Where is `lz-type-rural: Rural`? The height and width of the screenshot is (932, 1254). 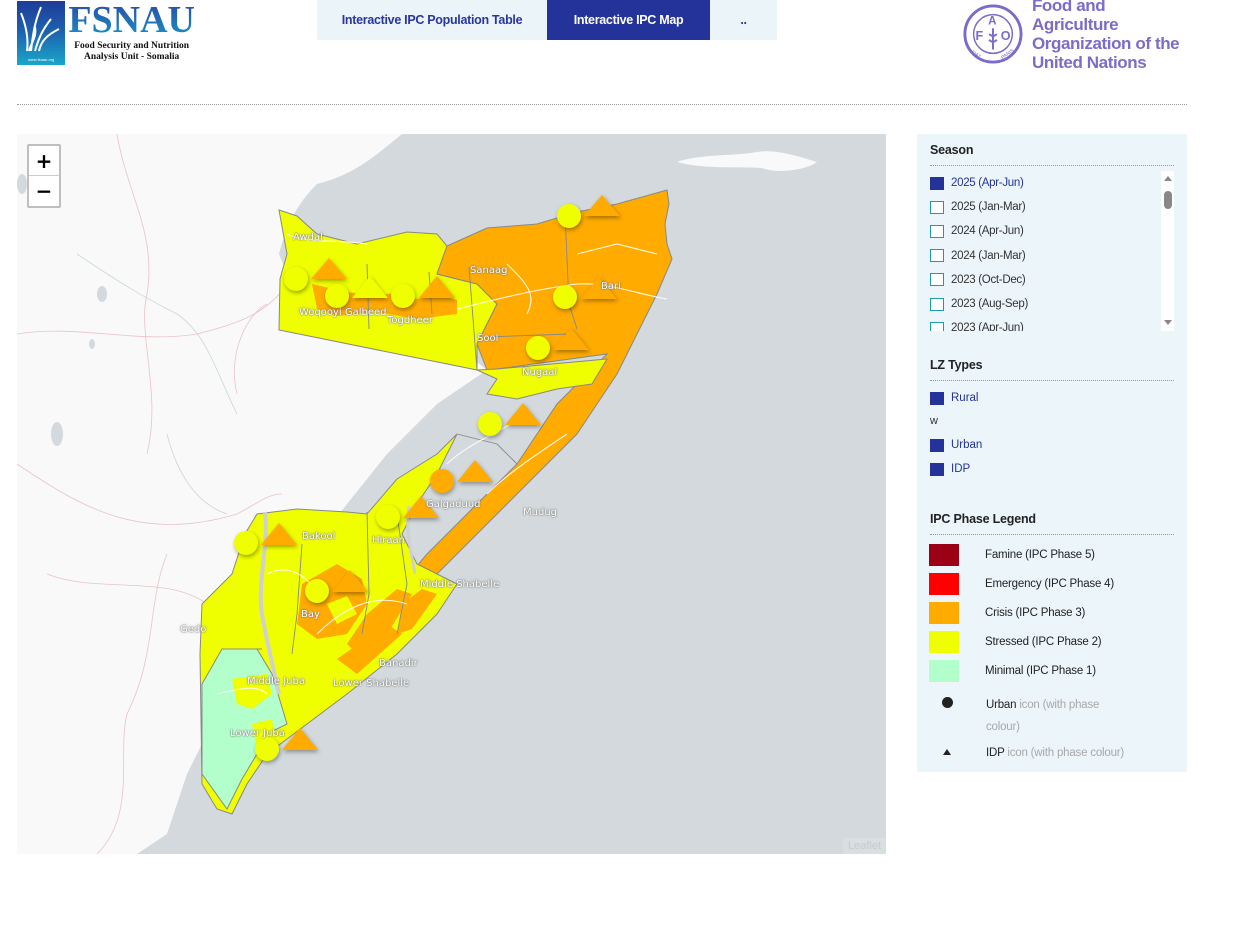 lz-type-rural: Rural is located at coordinates (1052, 398).